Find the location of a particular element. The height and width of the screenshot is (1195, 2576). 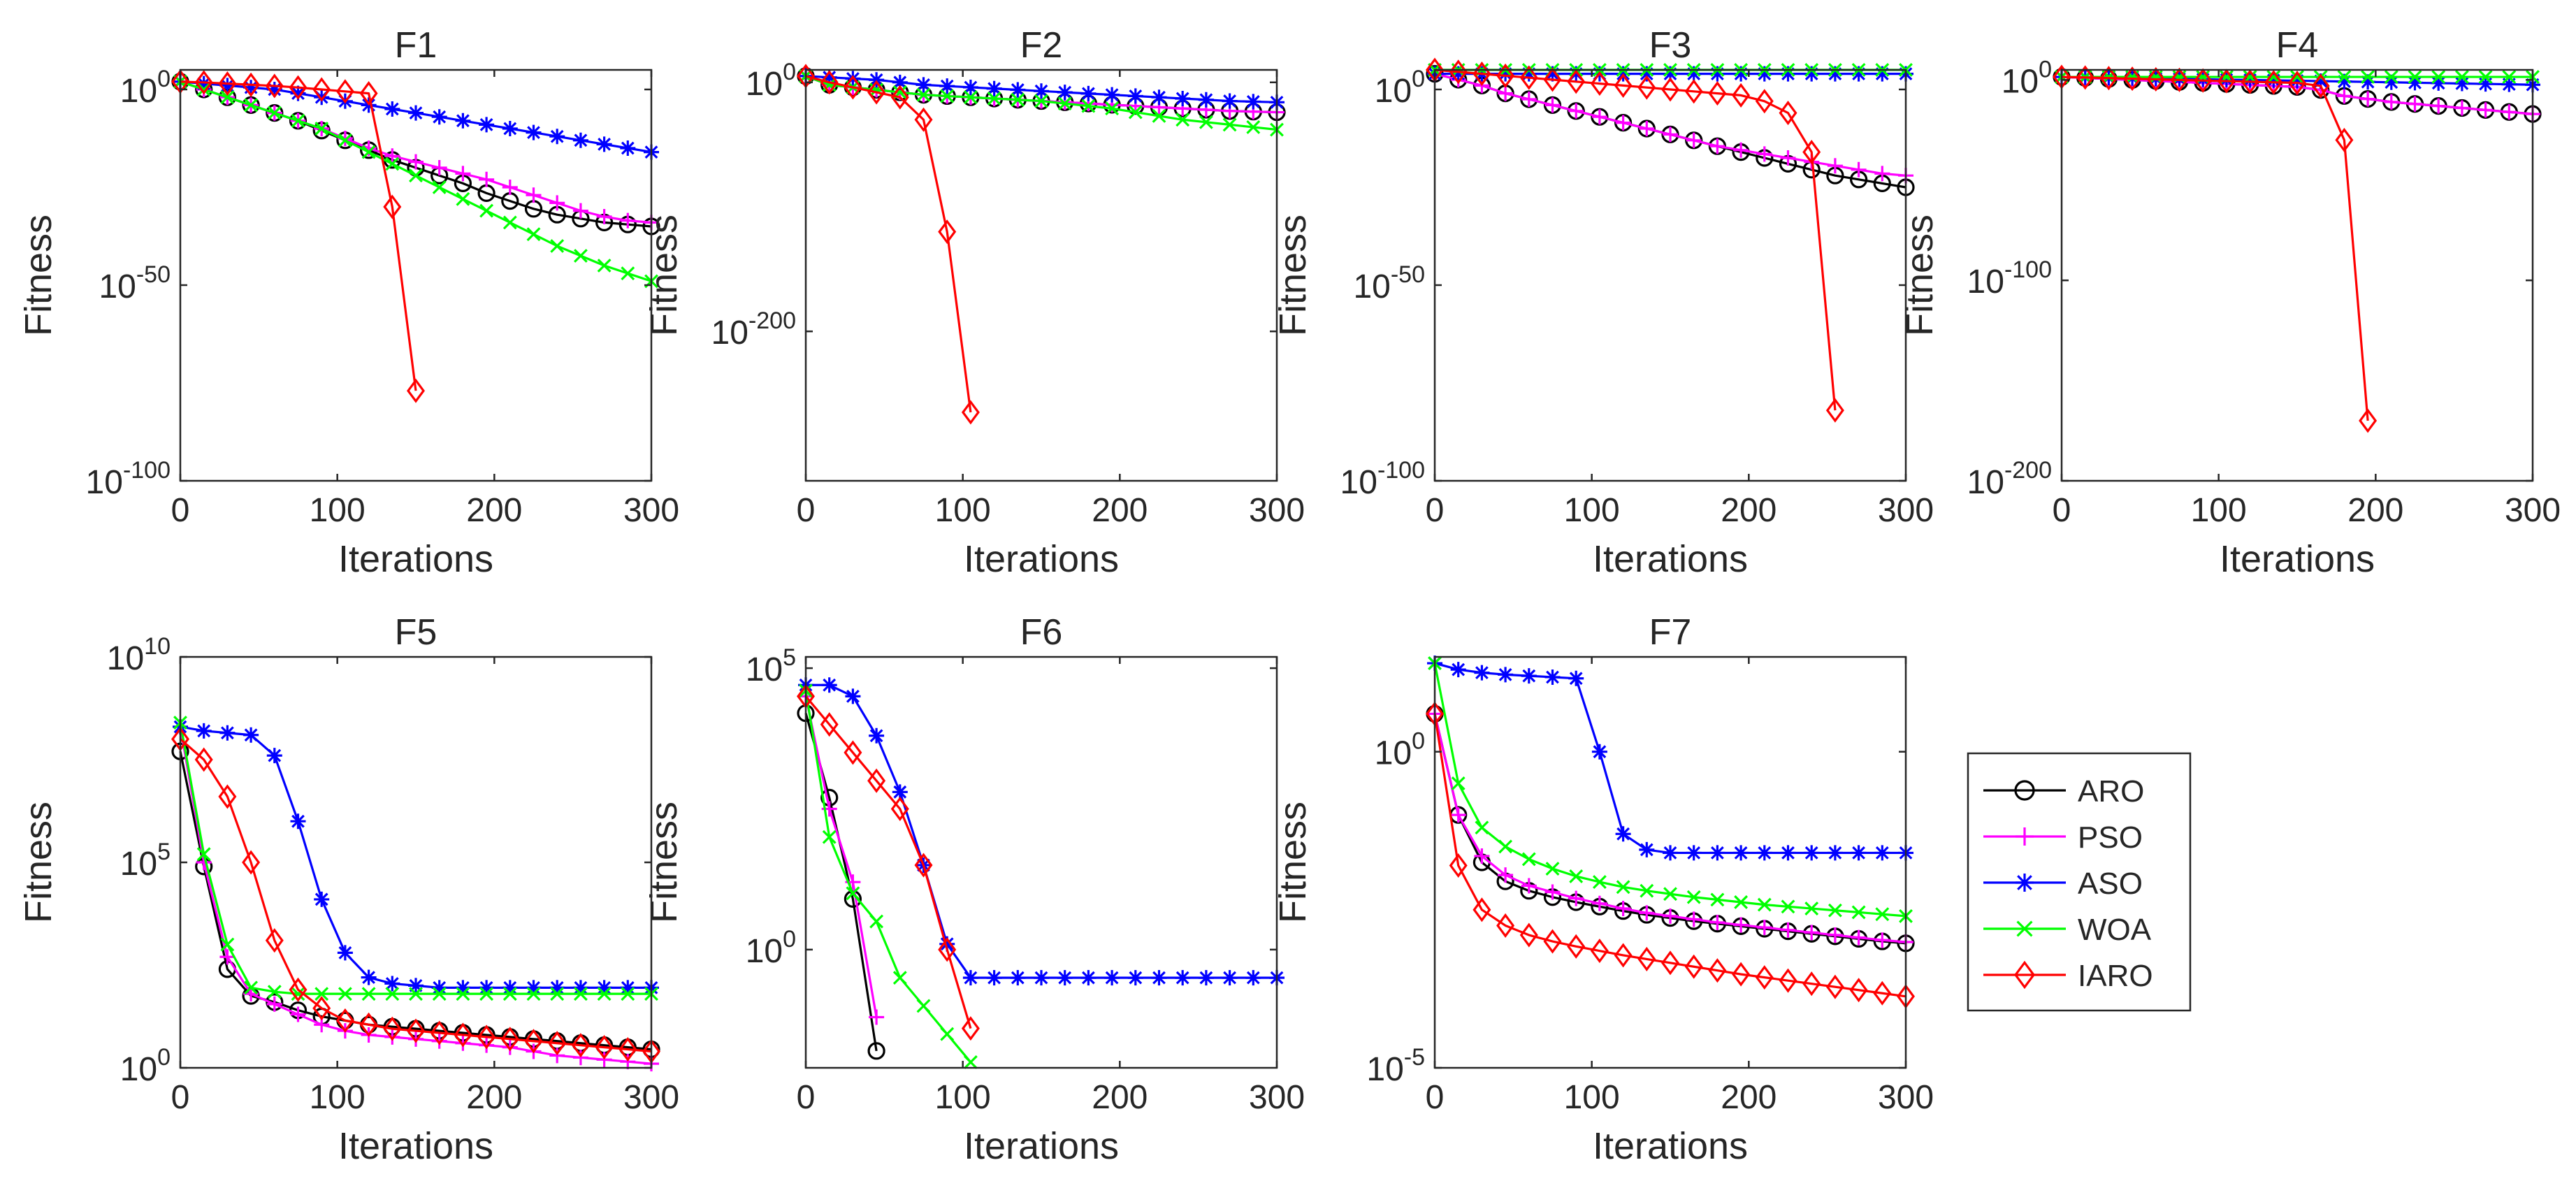

y-tick-label: 10⁻⁵ is located at coordinates (1395, 1066).